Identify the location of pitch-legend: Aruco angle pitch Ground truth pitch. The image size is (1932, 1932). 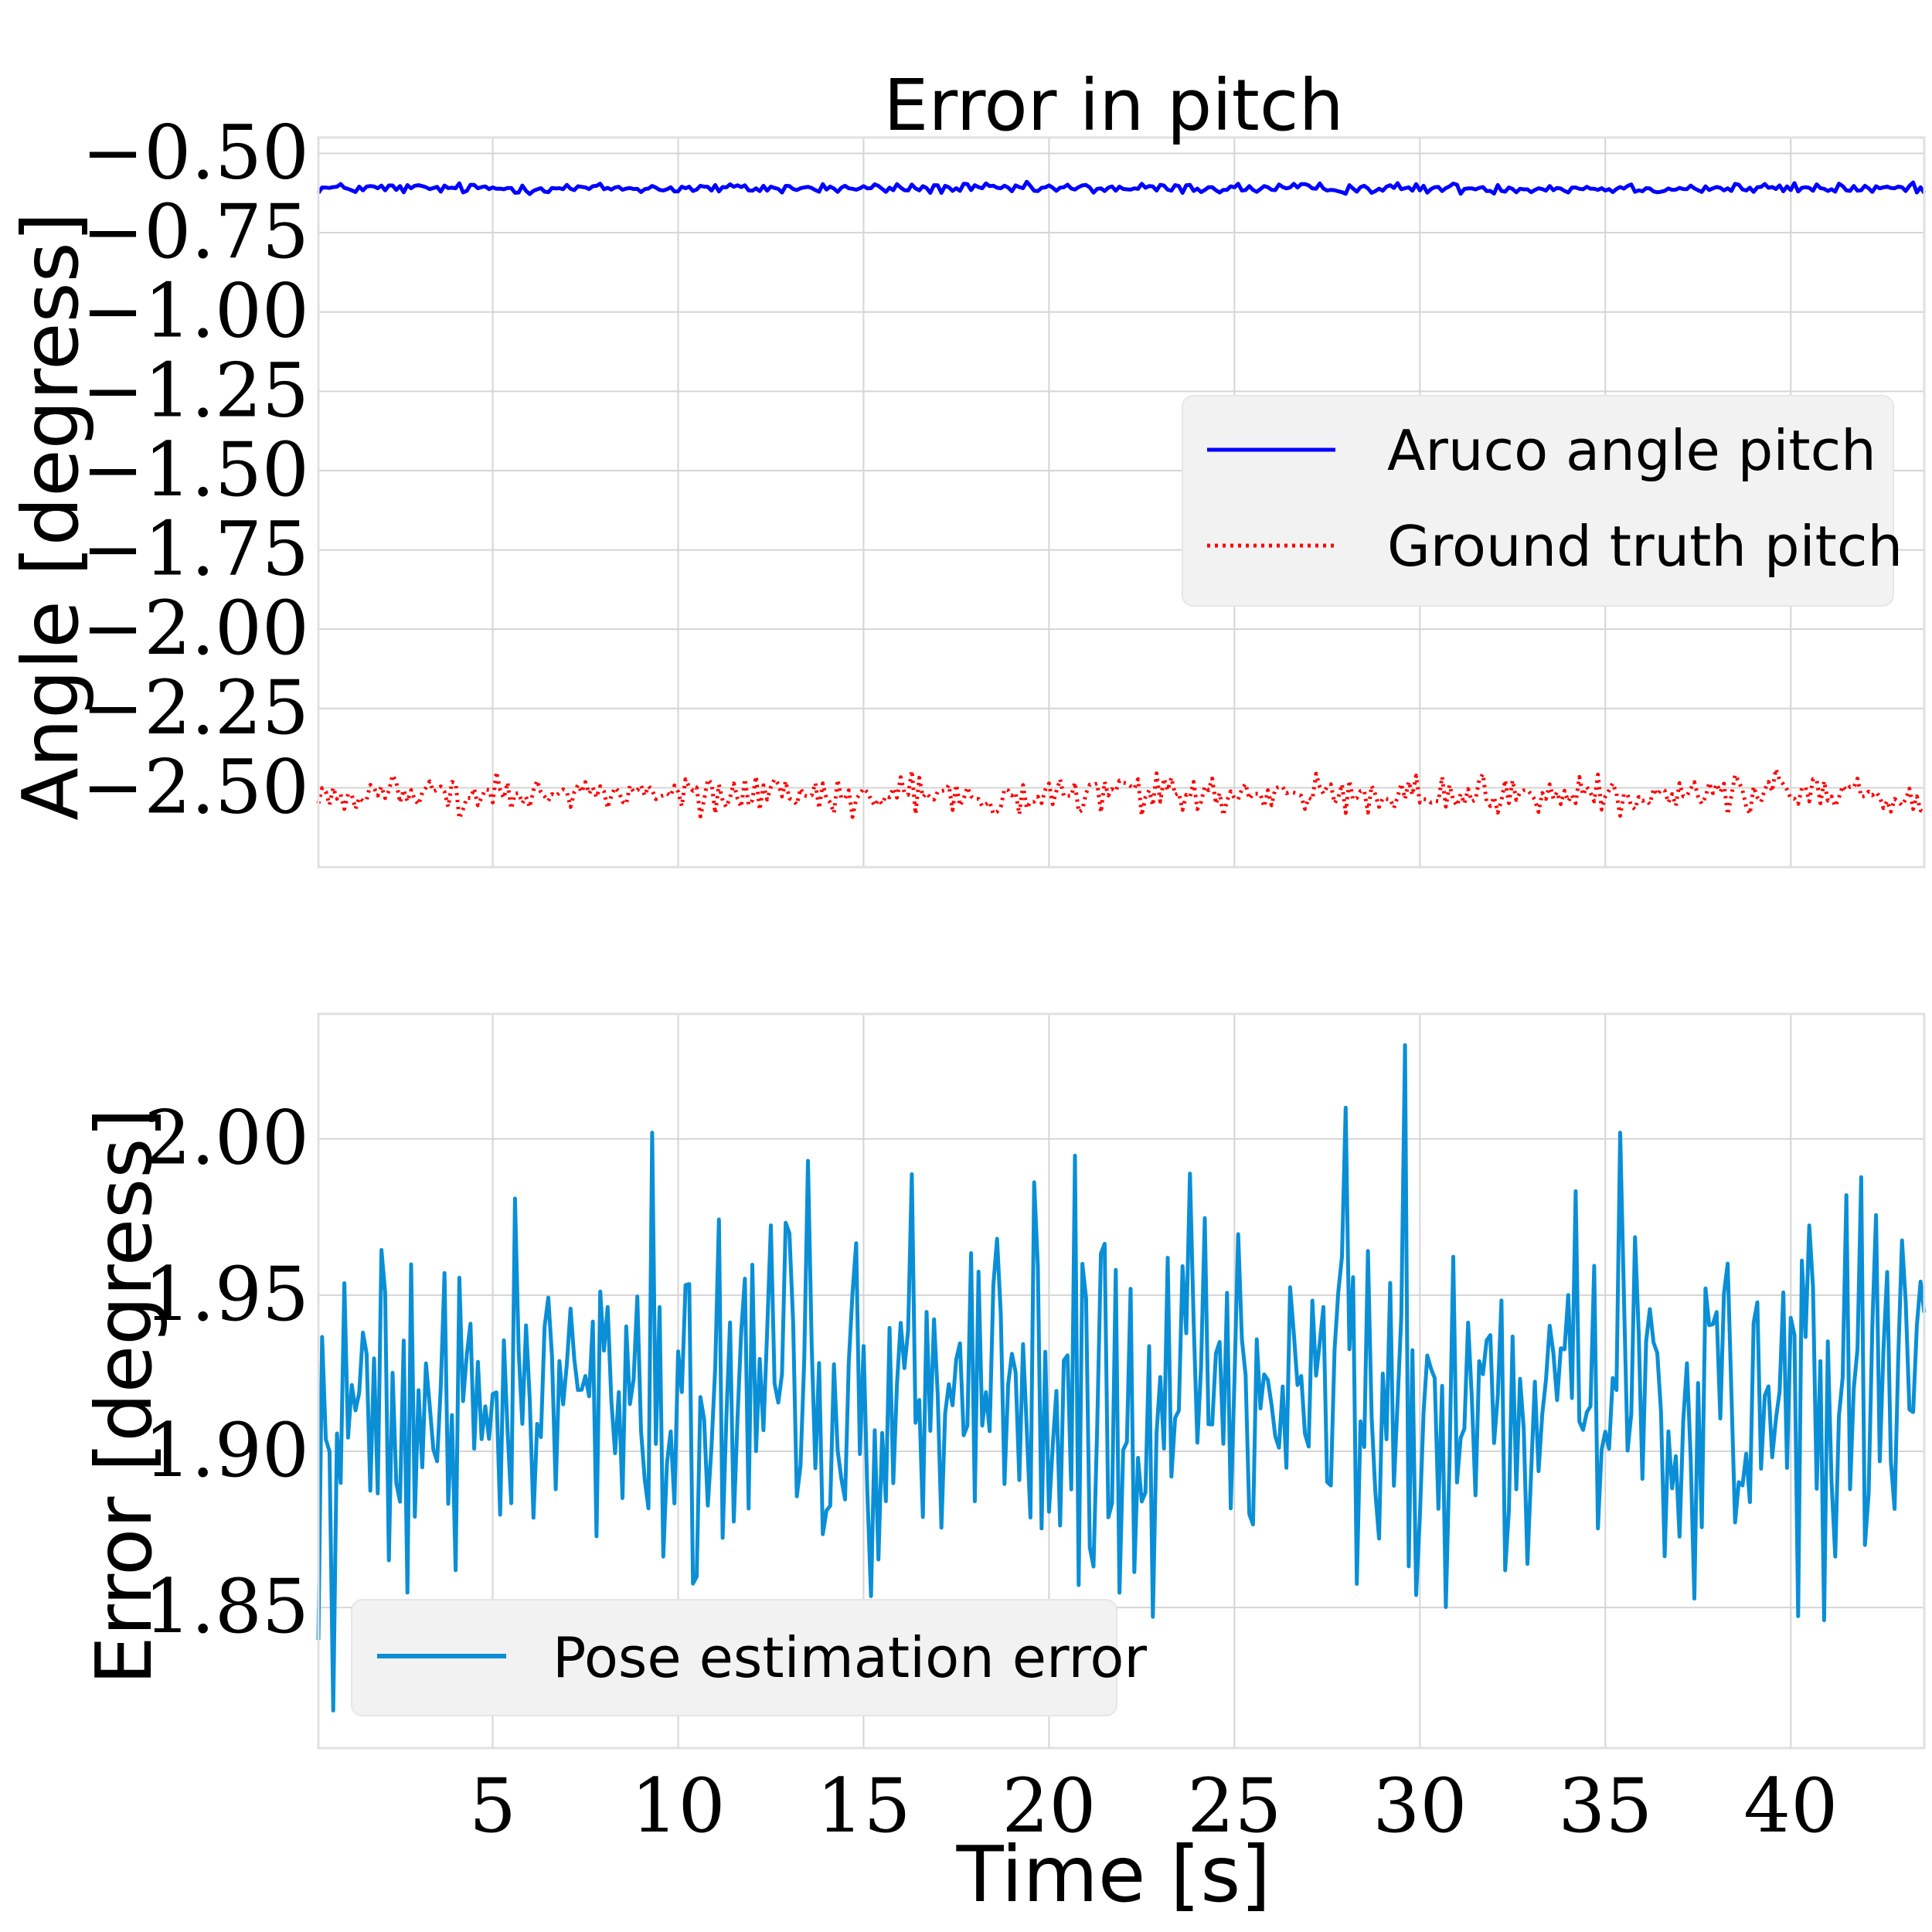
(1542, 501).